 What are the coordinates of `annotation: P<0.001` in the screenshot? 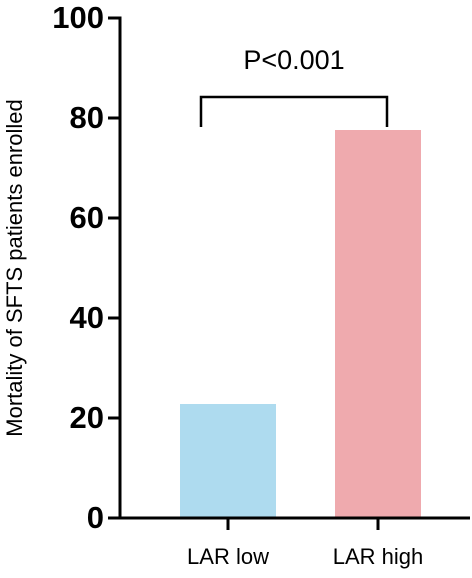 It's located at (293, 60).